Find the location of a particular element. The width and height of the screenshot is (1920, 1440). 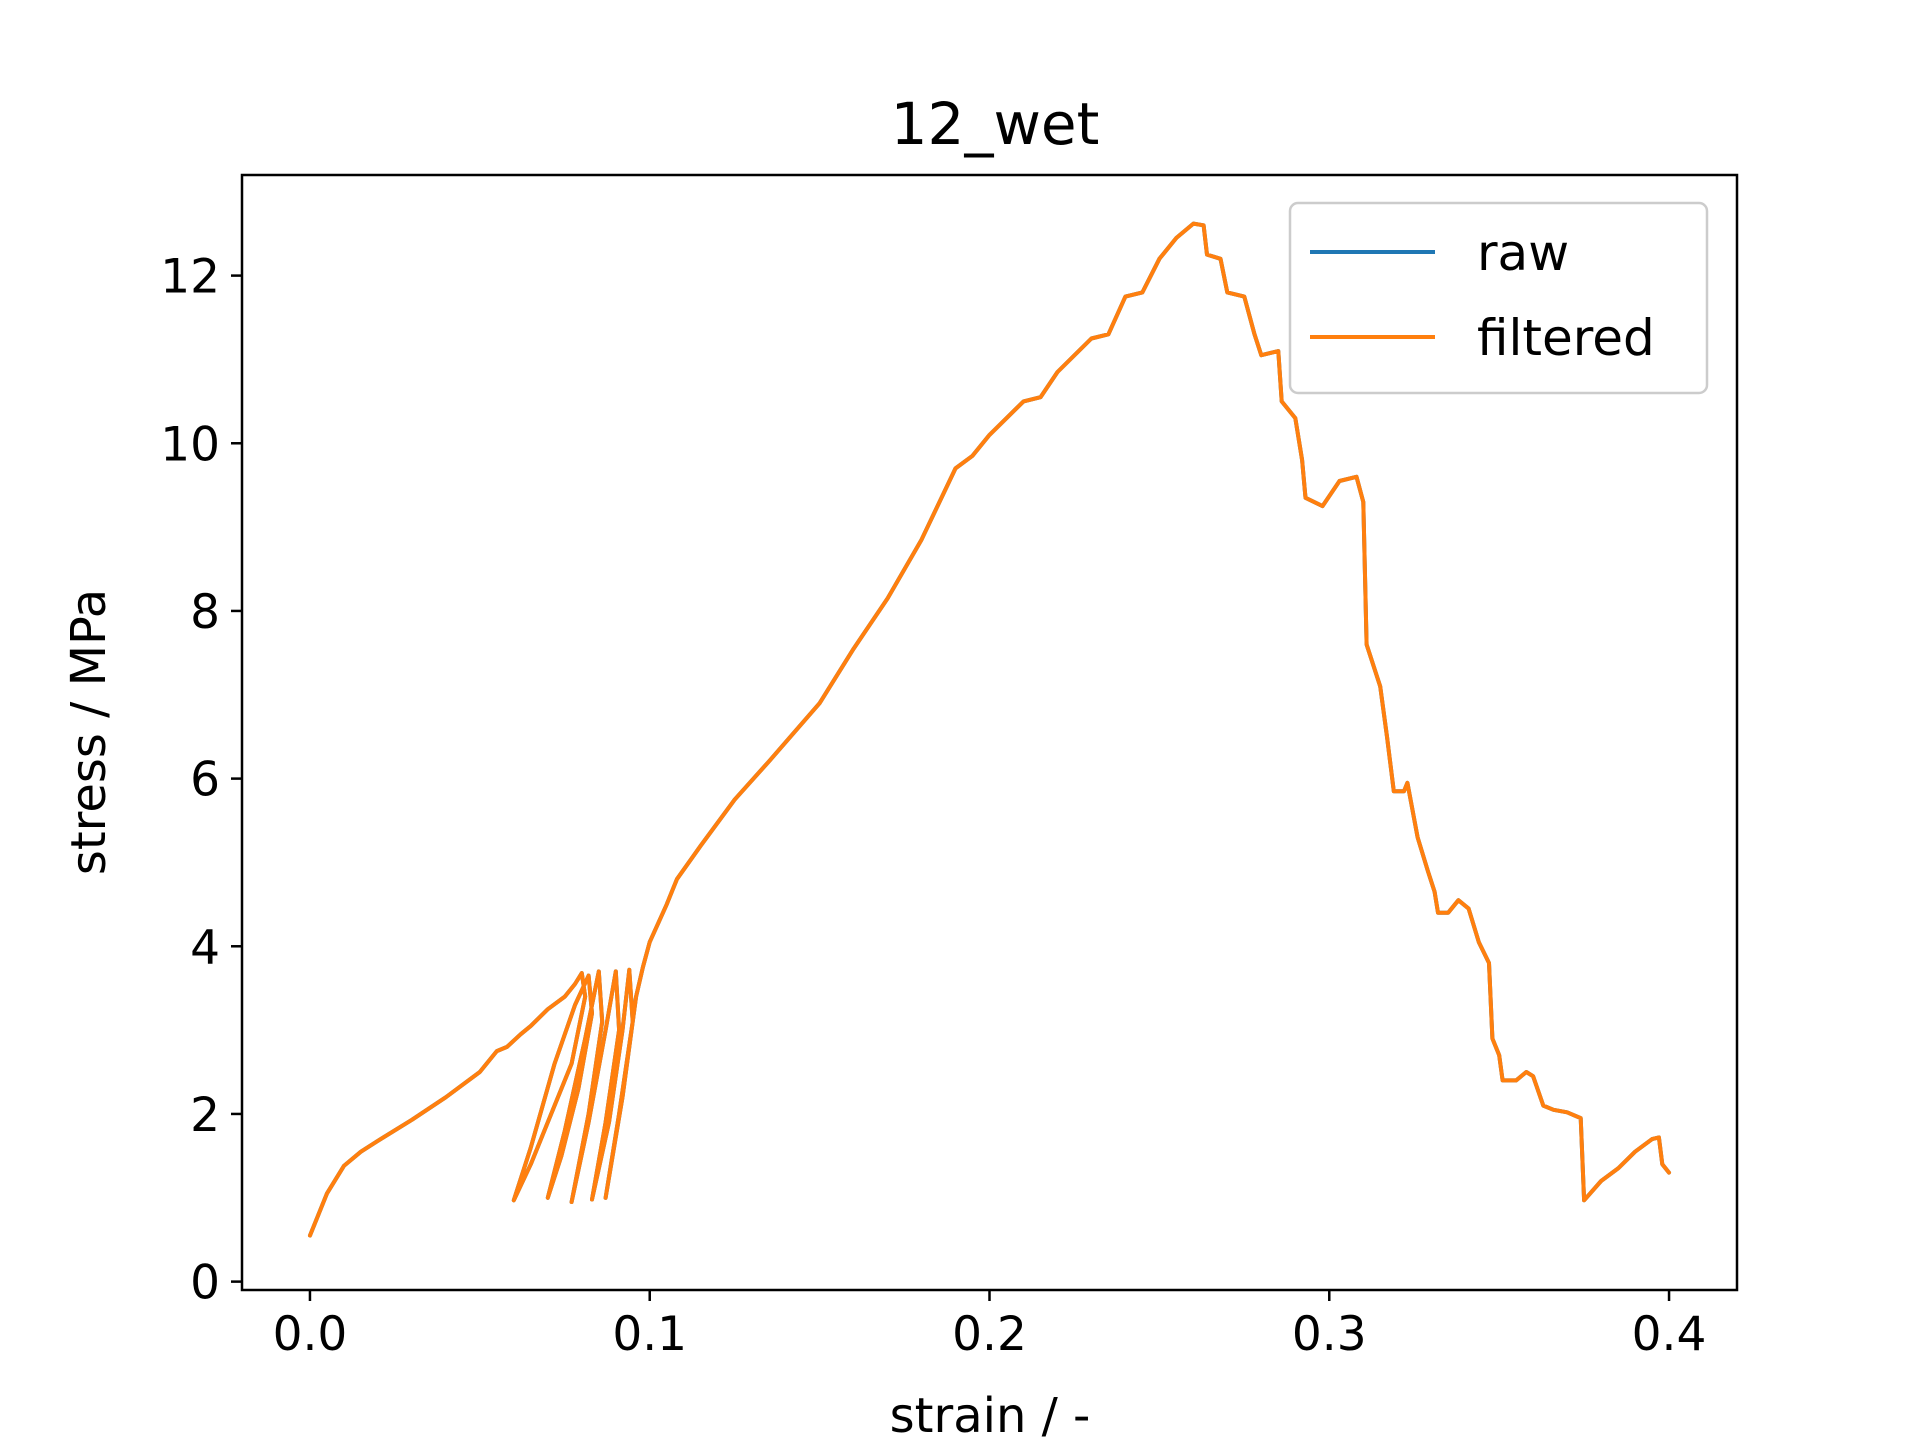

x-axis-ticks: 0.0 0.1 0.2 0.3 0.4 is located at coordinates (990, 1326).